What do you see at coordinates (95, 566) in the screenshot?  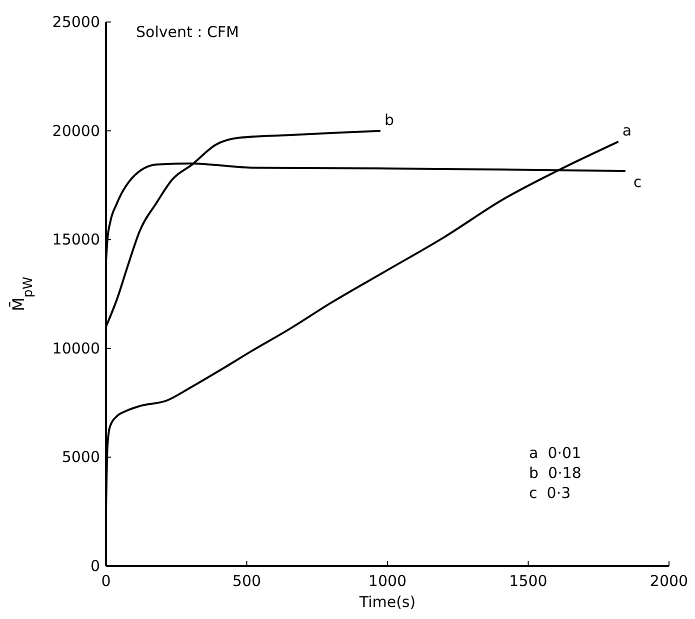 I see `y-tick-label: 0` at bounding box center [95, 566].